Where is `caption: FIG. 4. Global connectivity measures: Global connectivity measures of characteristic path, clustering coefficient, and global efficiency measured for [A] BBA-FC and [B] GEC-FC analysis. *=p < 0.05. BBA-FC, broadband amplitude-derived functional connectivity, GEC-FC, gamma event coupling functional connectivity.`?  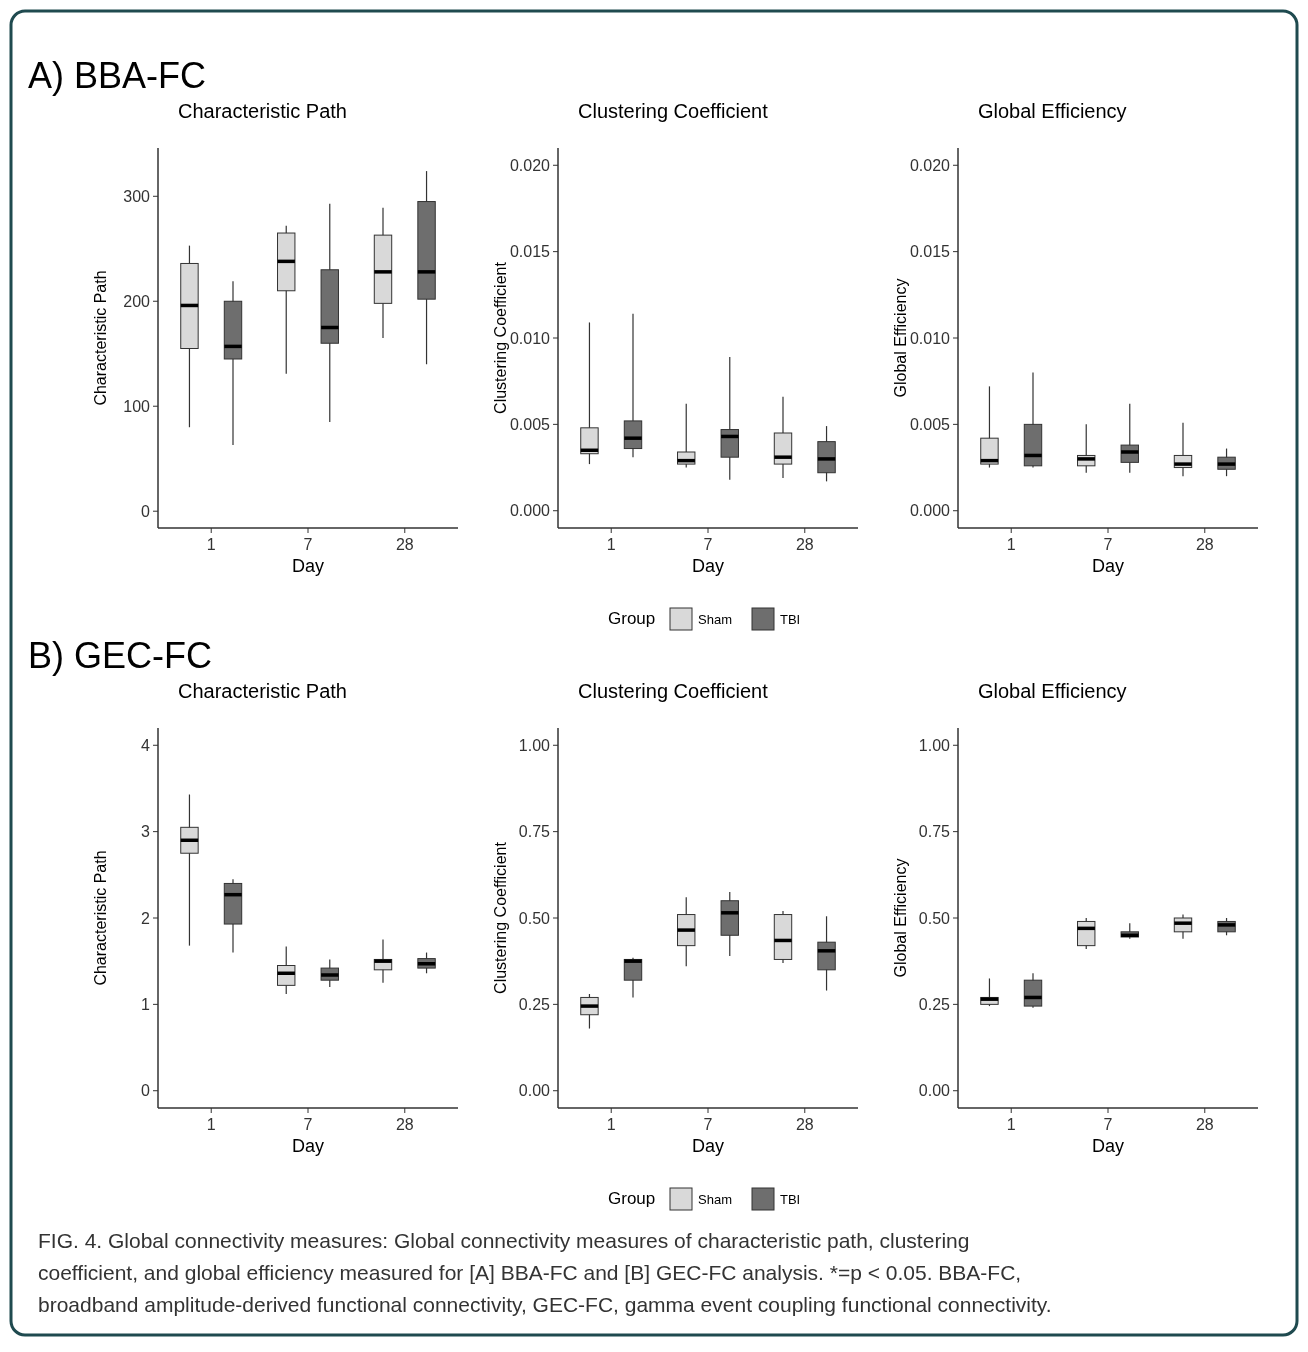 caption: FIG. 4. Global connectivity measures: Global connectivity measures of characteristic path, clustering coefficient, and global efficiency measured for [A] BBA-FC and [B] GEC-FC analysis. *=p < 0.05. BBA-FC, broadband amplitude-derived functional connectivity, GEC-FC, gamma event coupling functional connectivity. is located at coordinates (545, 1272).